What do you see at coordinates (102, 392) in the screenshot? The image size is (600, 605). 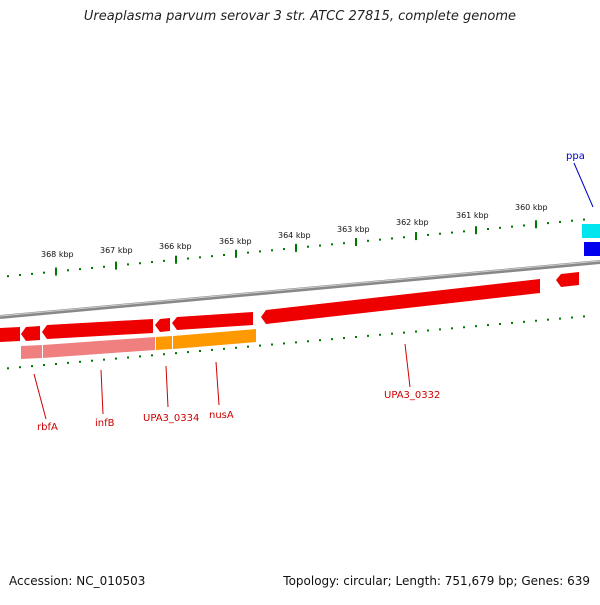 I see `leader-infB` at bounding box center [102, 392].